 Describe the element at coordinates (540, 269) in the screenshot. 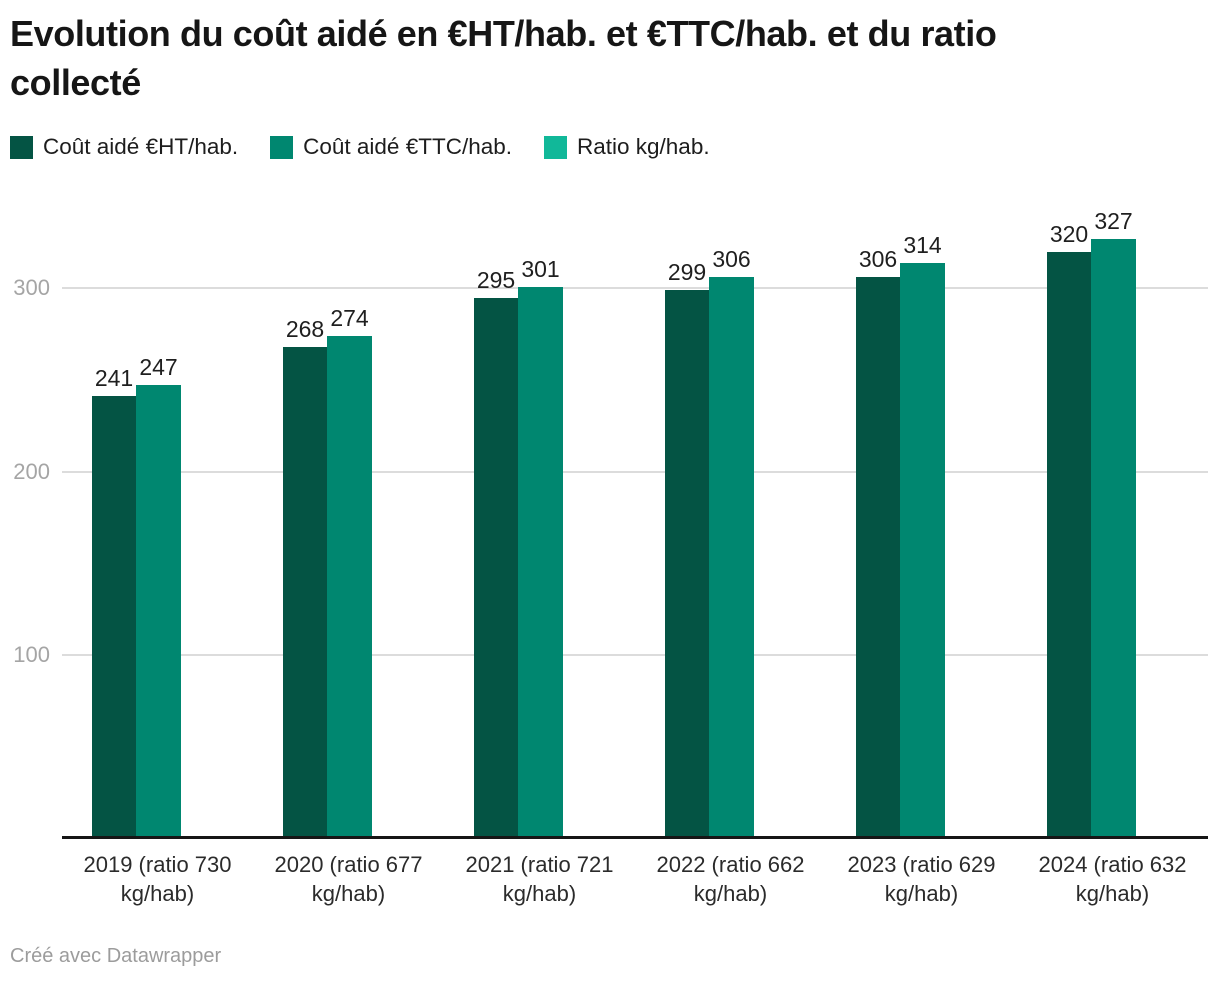

I see `value-label-series-1-group-2: 301` at that location.